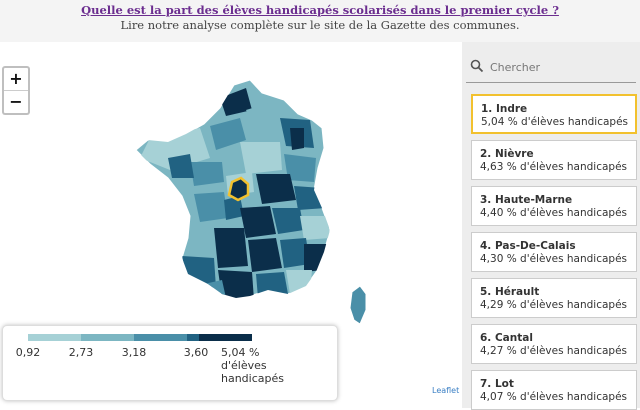  What do you see at coordinates (506, 338) in the screenshot?
I see `ranking-item-name: 6. Cantal` at bounding box center [506, 338].